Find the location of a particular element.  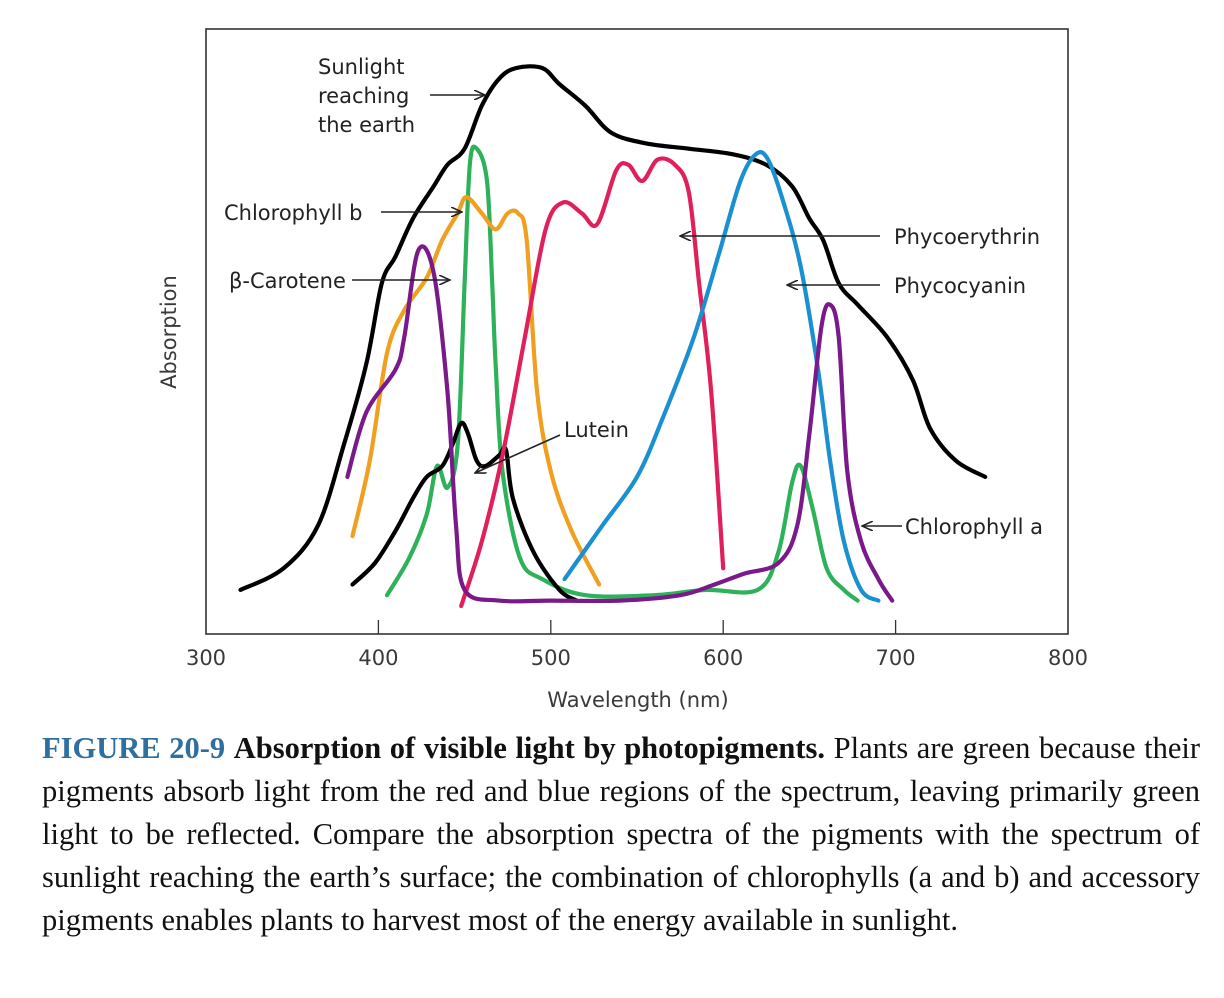

x-tick-label-600: 600 is located at coordinates (723, 658).